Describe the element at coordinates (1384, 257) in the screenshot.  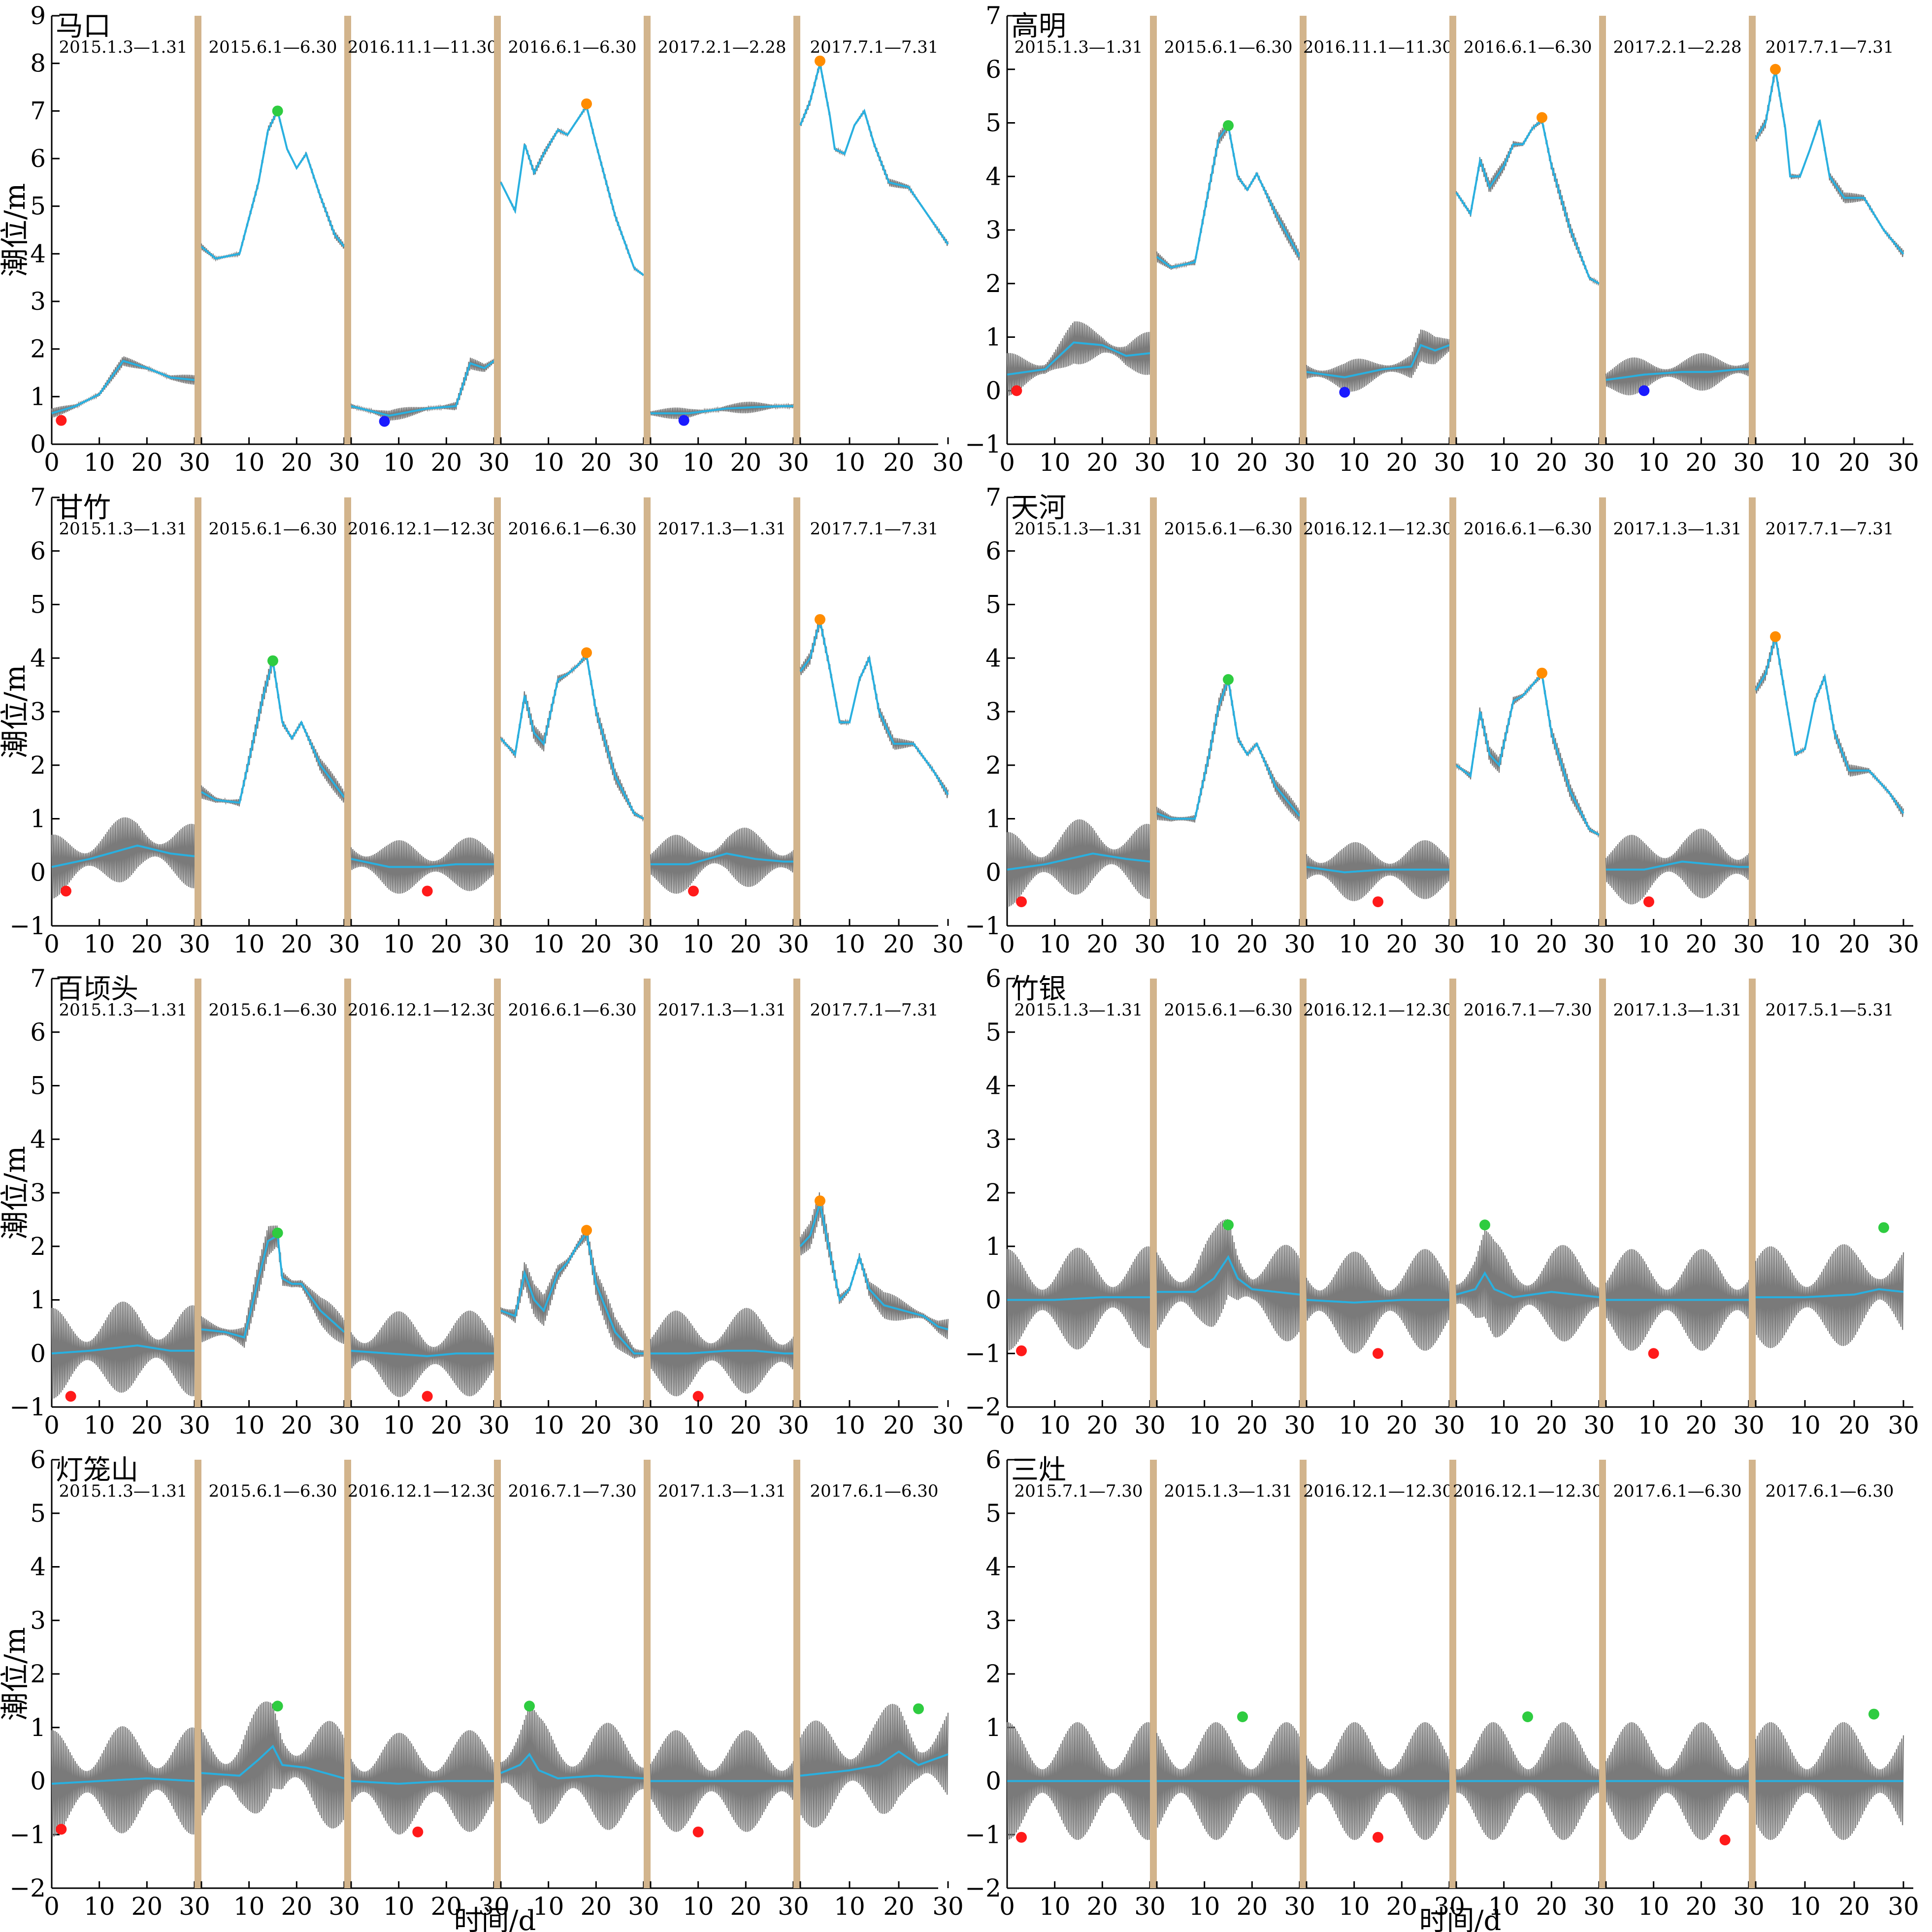
I see `segment-3: 2016.11.1—11.30 10 20 30` at that location.